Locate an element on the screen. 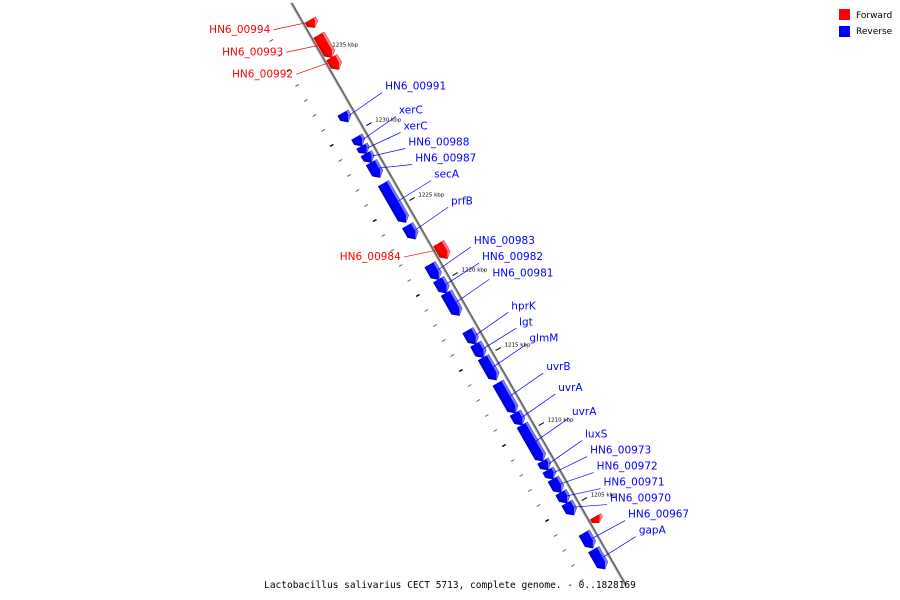 The height and width of the screenshot is (600, 900). gene-label: luxS is located at coordinates (596, 435).